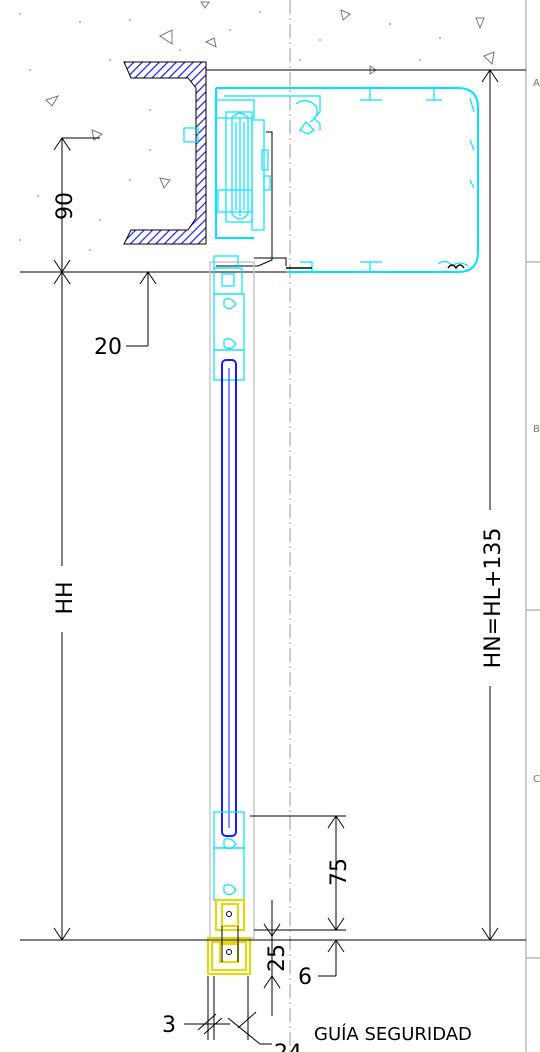 The image size is (540, 1052). I want to click on dim-top-offset: 90, so click(76, 205).